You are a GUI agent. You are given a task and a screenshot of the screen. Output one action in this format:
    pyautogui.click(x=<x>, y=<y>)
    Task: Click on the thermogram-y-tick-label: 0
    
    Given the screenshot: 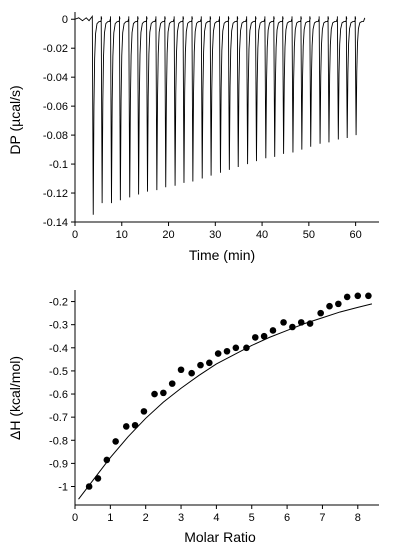 What is the action you would take?
    pyautogui.click(x=65, y=20)
    